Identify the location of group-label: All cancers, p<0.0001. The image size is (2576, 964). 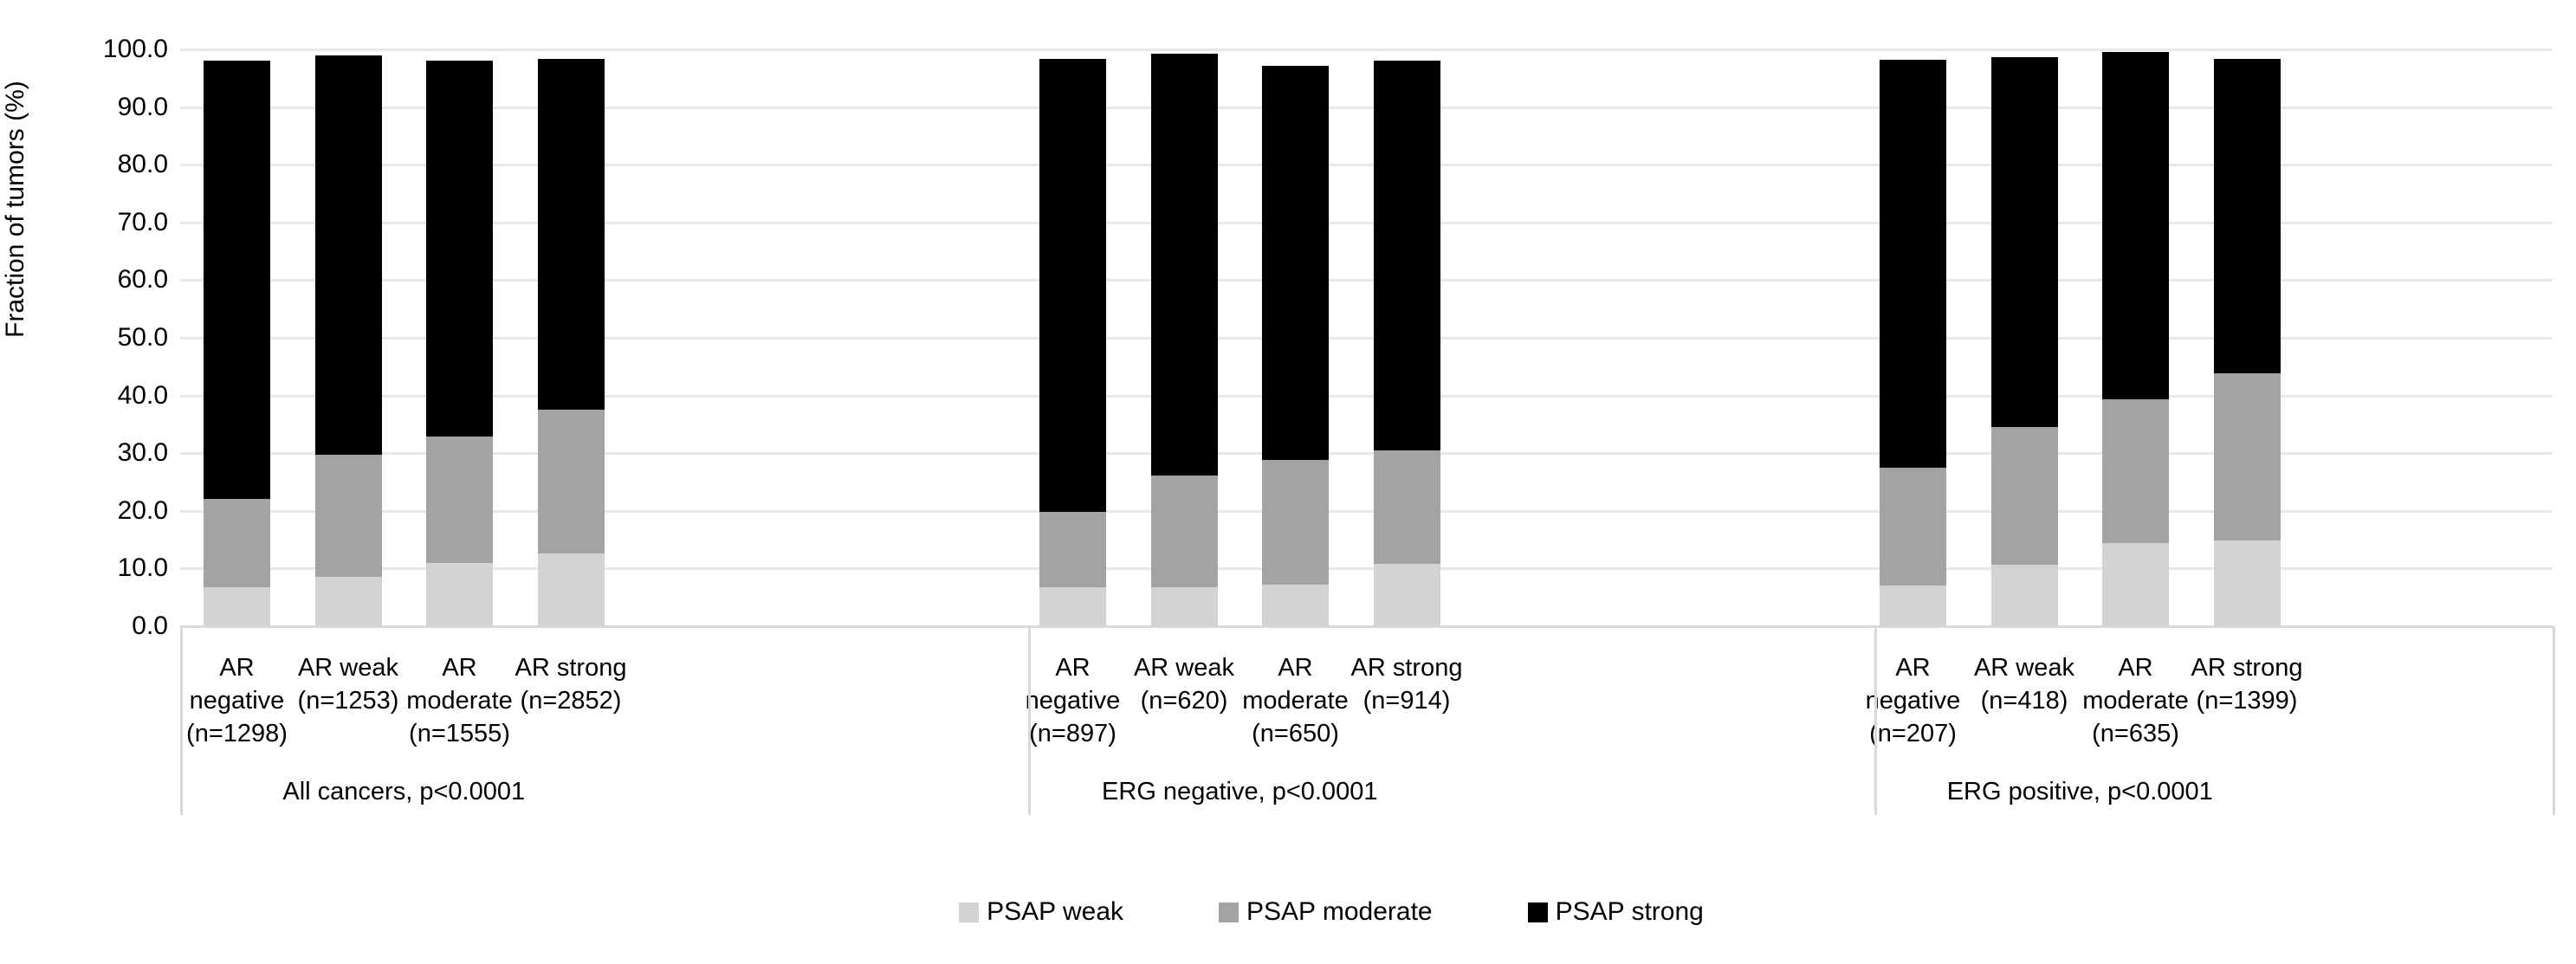
(404, 791).